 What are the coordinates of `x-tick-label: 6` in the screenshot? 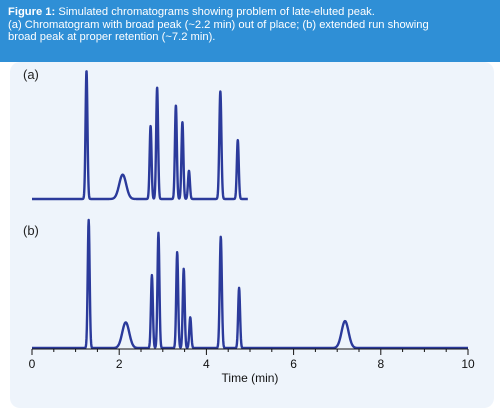 It's located at (293, 364).